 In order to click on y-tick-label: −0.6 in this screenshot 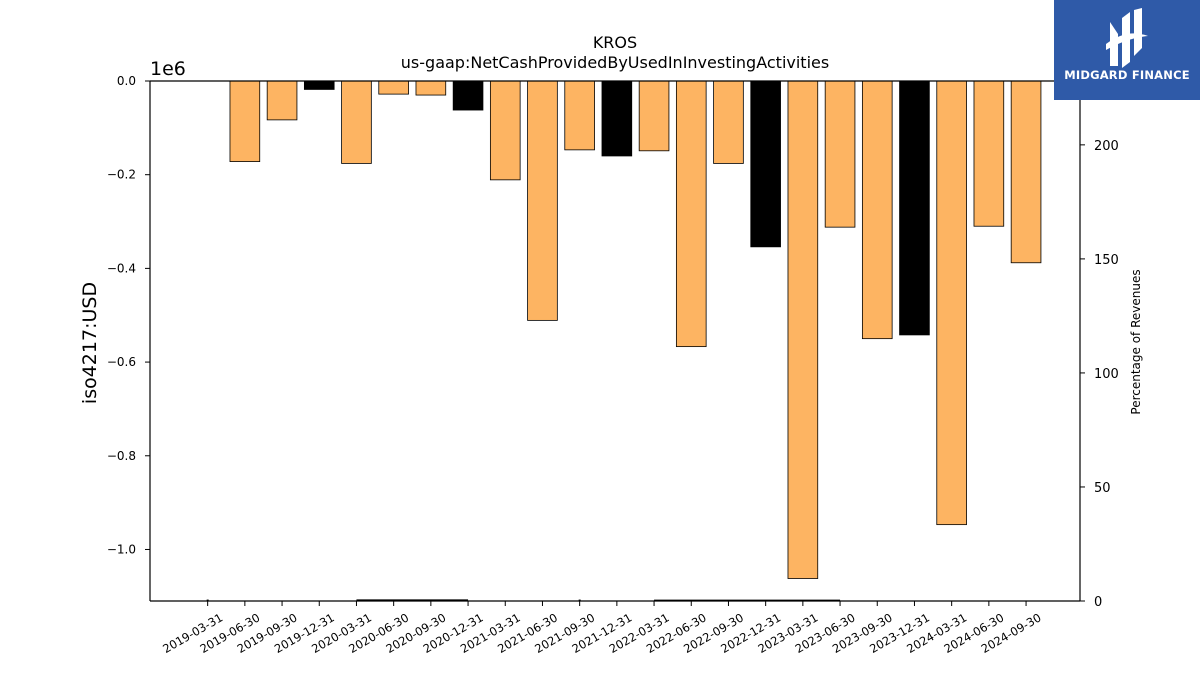, I will do `click(121, 362)`.